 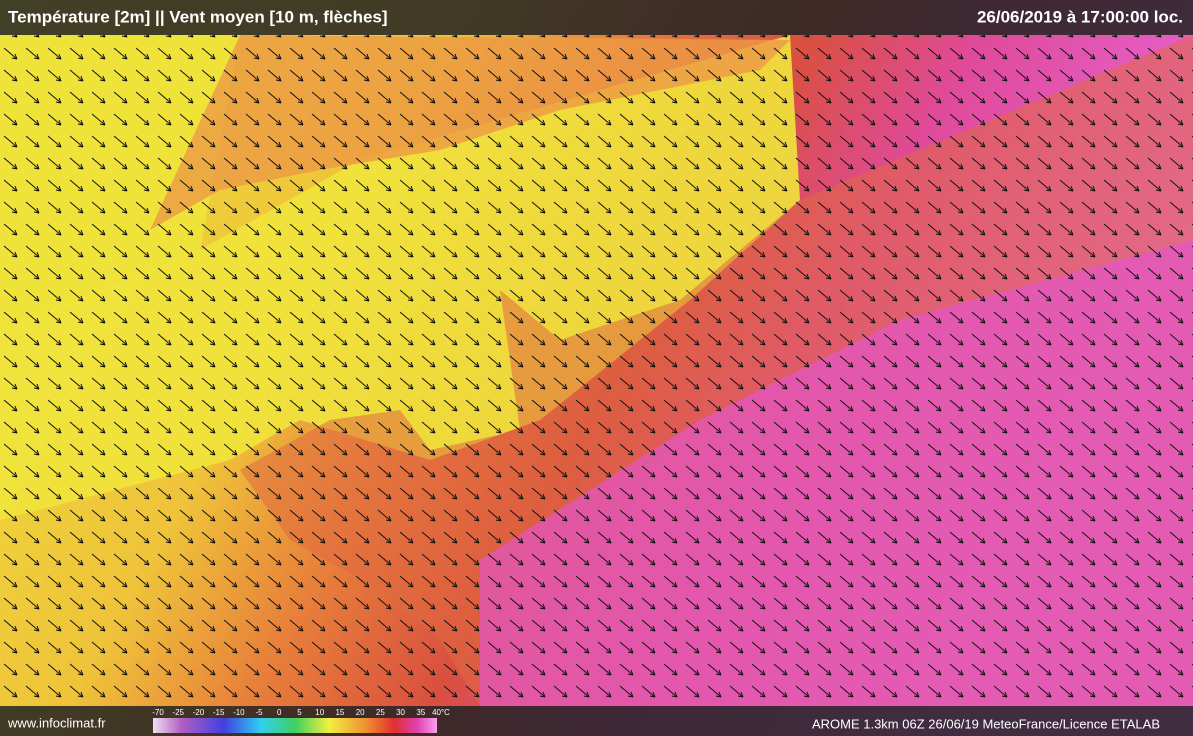 I want to click on legend-label: -25, so click(x=178, y=712).